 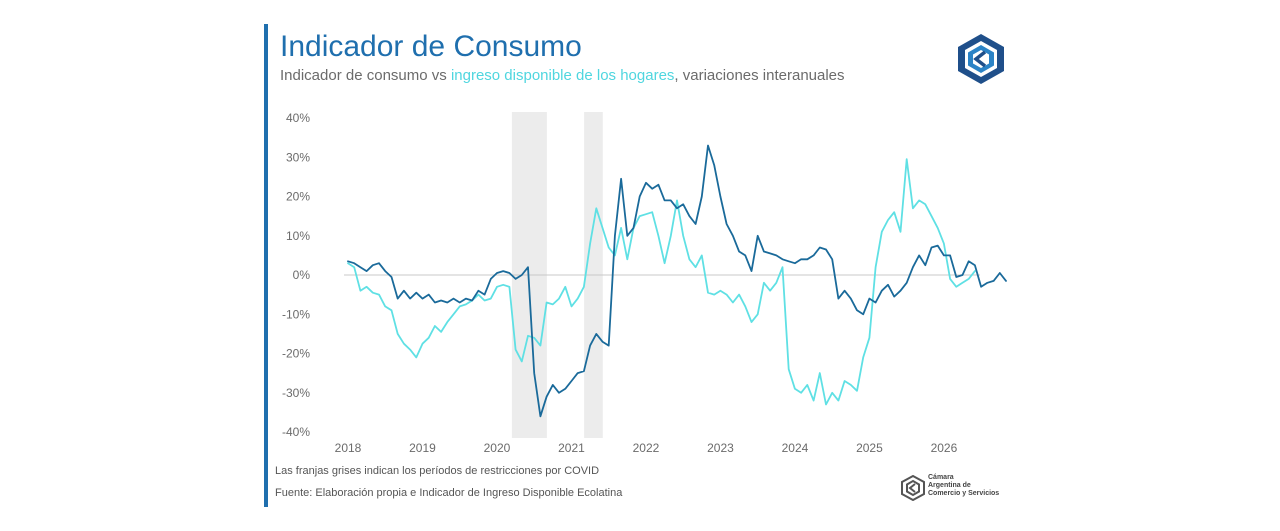 I want to click on y-axis: -40% -30% -20% -10% 0% 10% 20% 30% 40%, so click(x=296, y=275).